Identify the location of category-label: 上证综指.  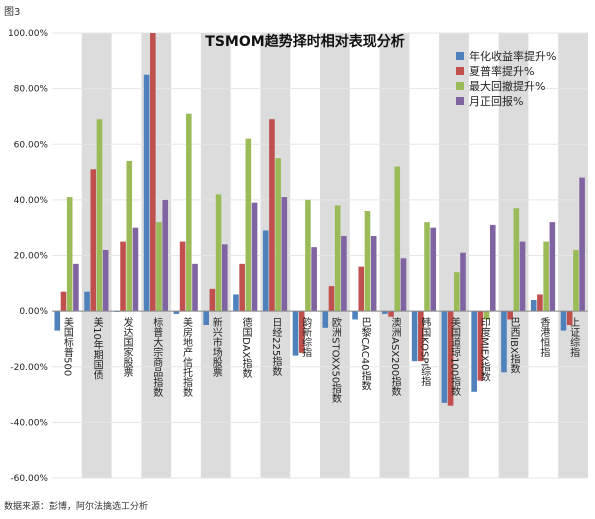
(574, 337).